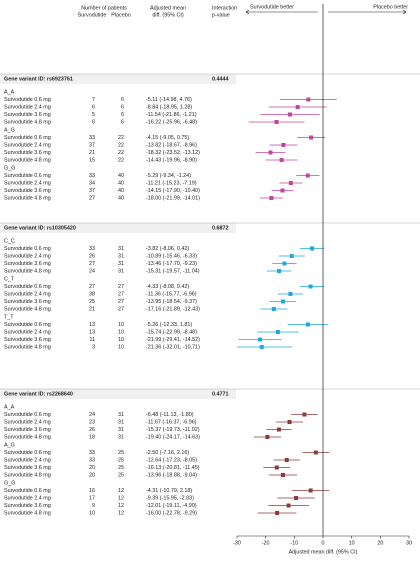 Image resolution: width=420 pixels, height=574 pixels. I want to click on n-survodutide: 7, so click(93, 100).